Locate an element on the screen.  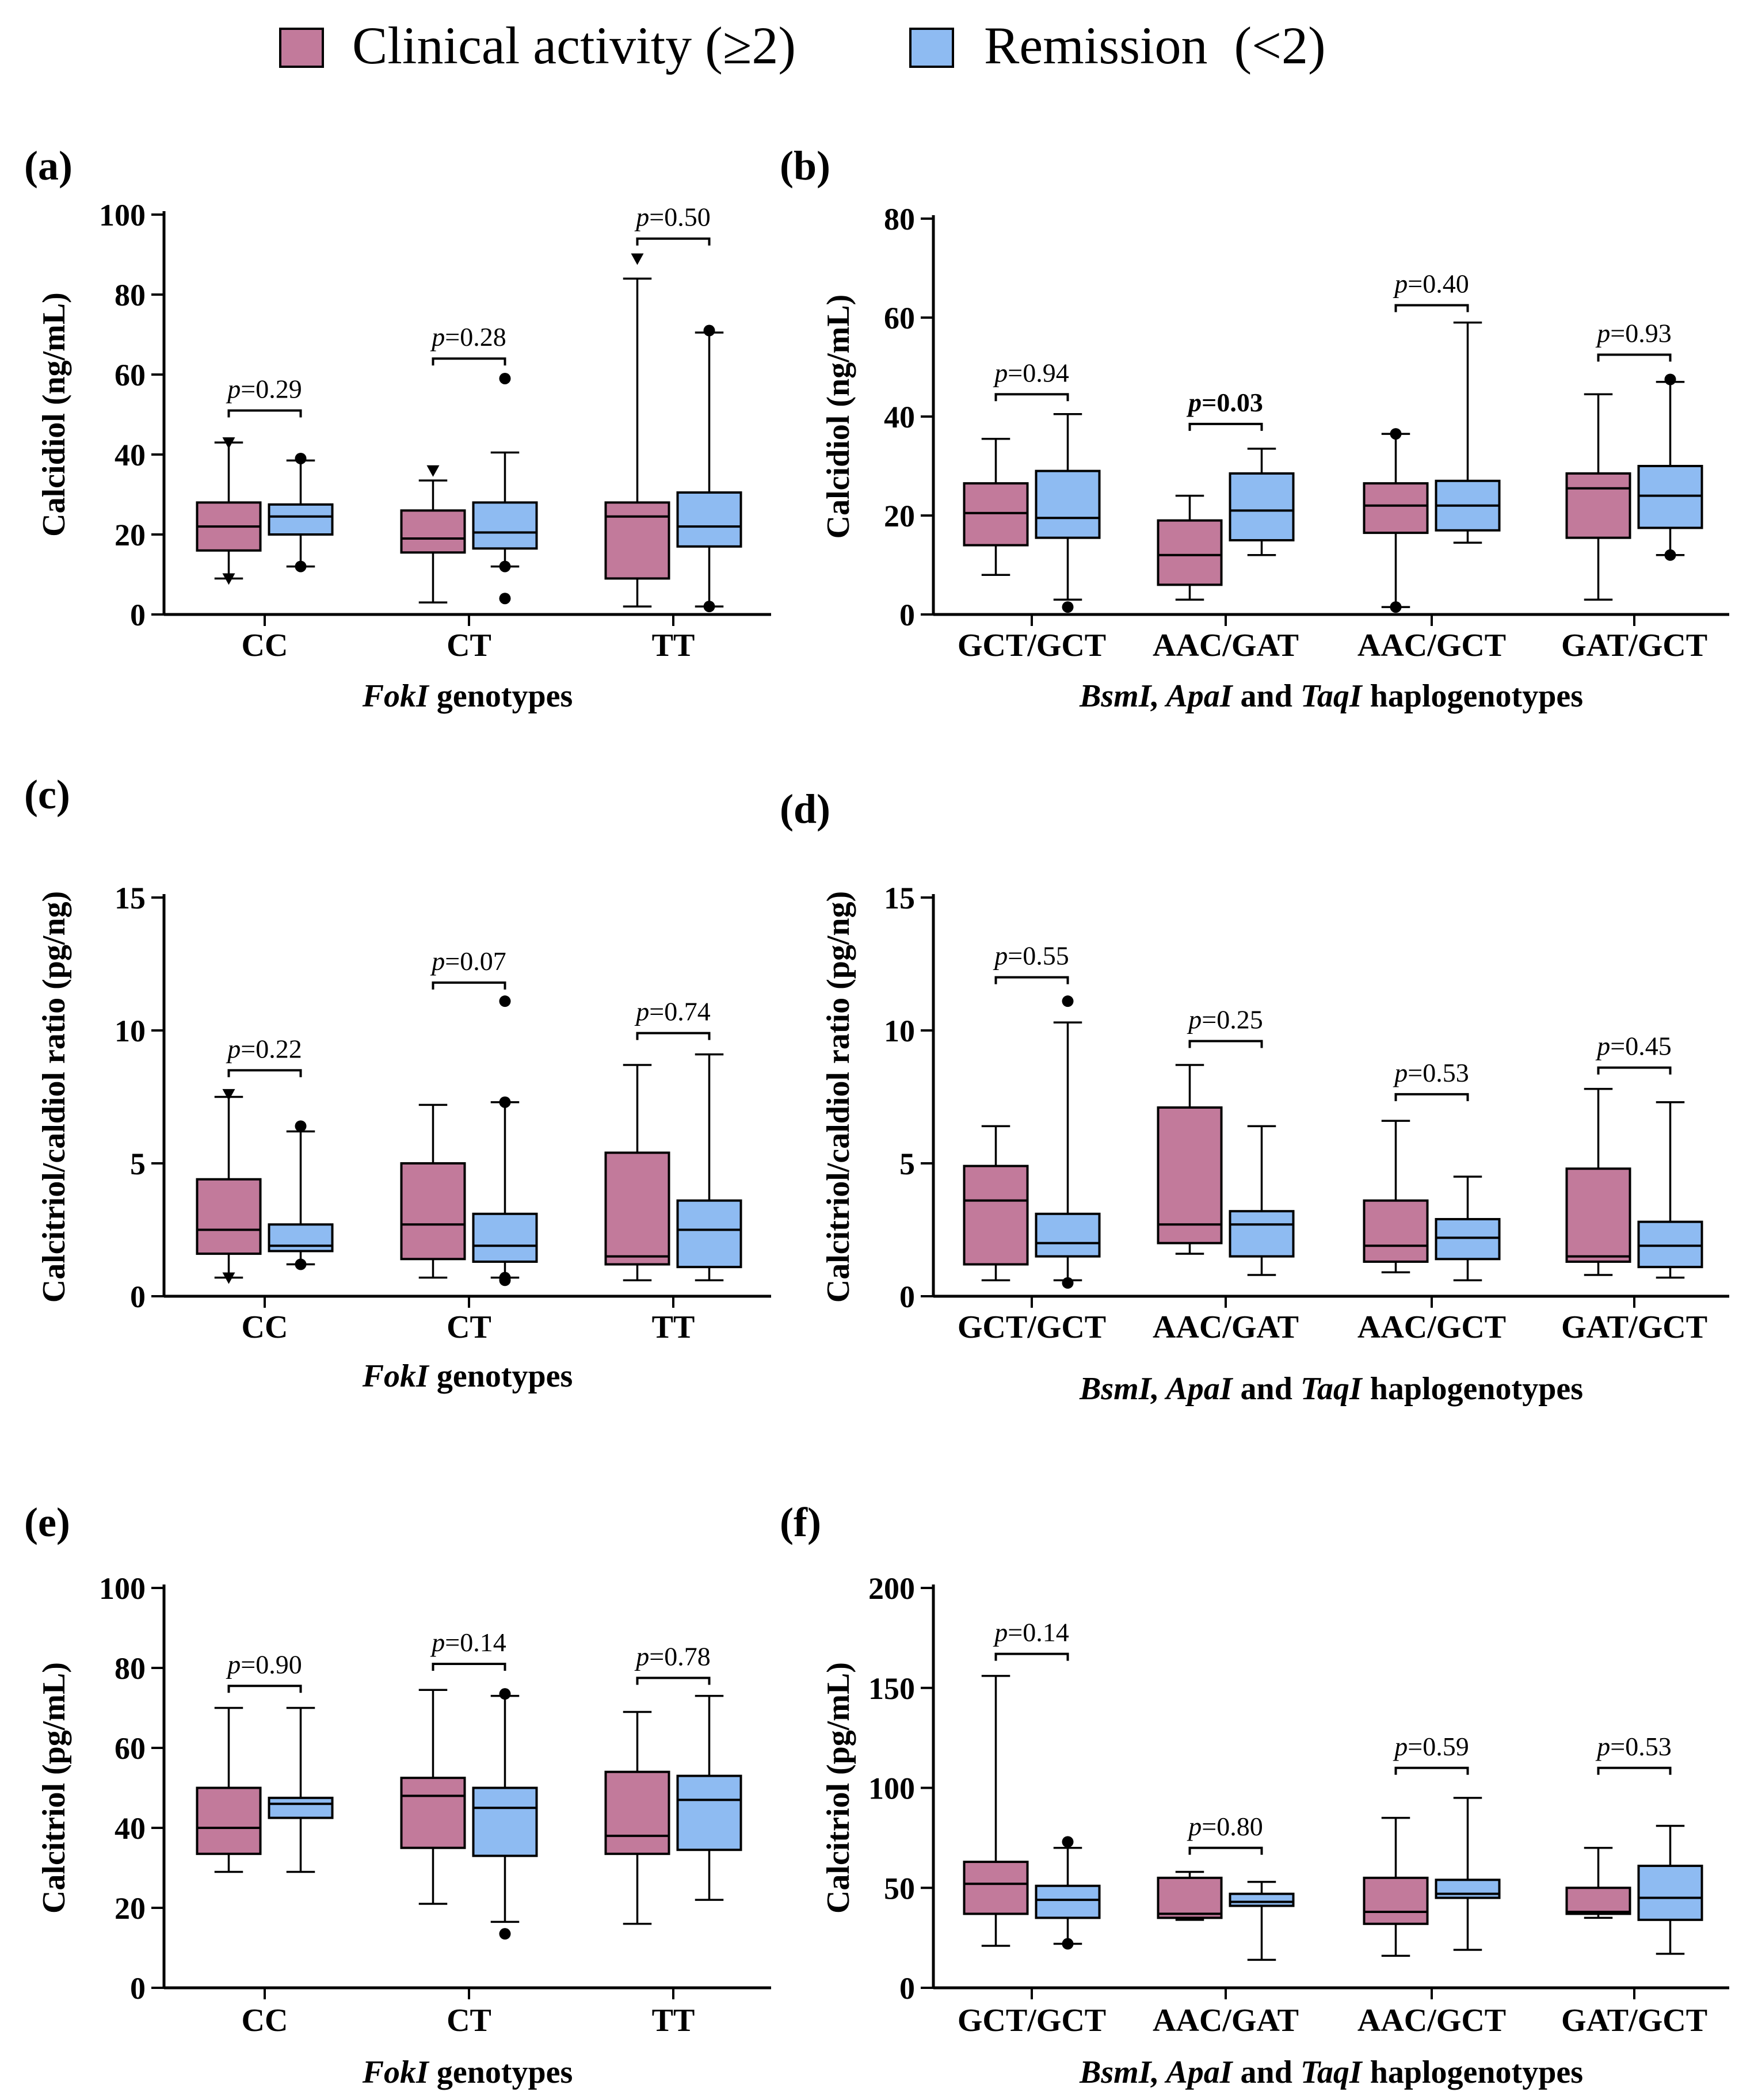
pvalue-label: p=0.53 is located at coordinates (1633, 1746).